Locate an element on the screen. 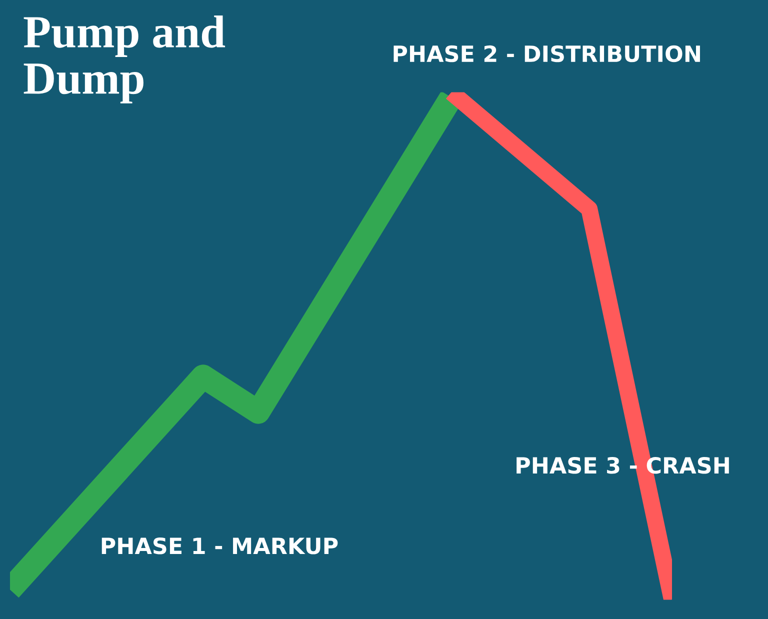 The height and width of the screenshot is (619, 768). annotation: PHASE 1 - MARKUP is located at coordinates (220, 545).